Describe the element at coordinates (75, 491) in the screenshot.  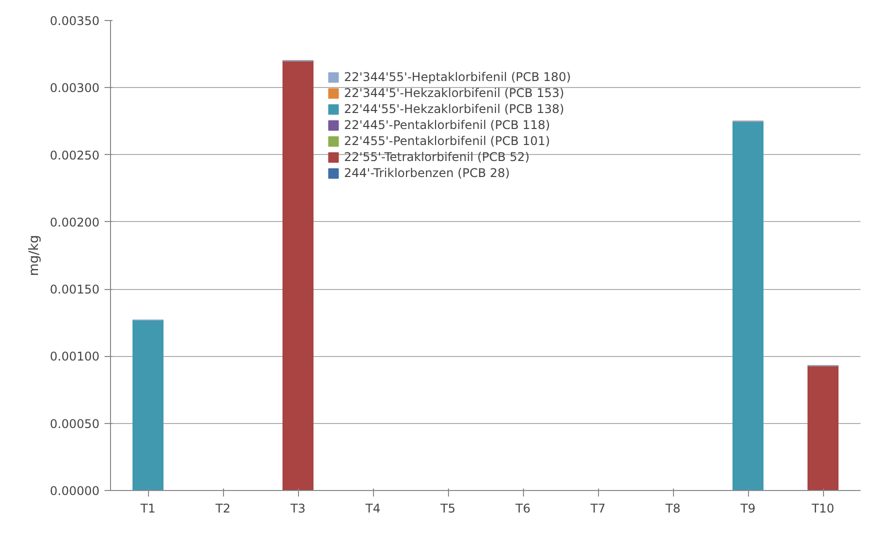
I see `y-tick-label: 0.00000` at that location.